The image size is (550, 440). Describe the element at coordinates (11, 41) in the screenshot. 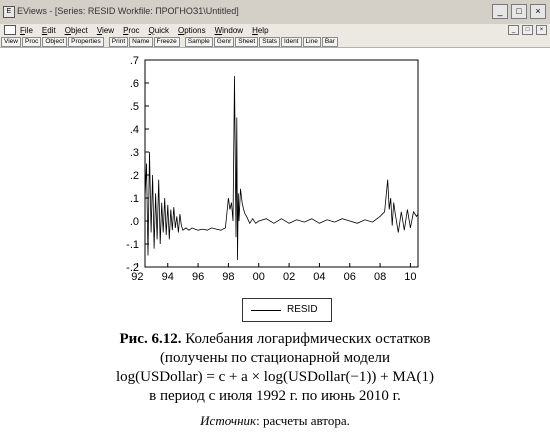

I see `toolbar-view-button: View` at that location.